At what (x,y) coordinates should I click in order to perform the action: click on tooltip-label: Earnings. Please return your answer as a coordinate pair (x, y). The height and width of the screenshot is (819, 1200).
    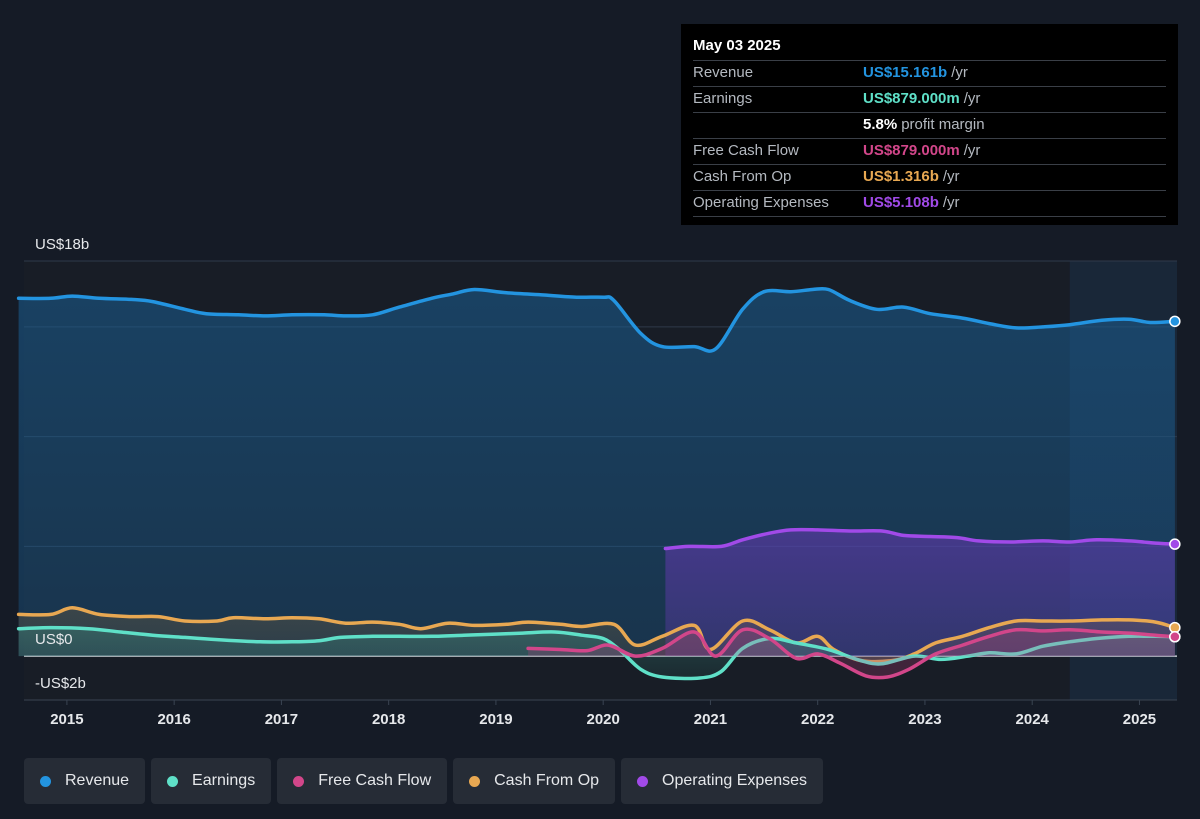
    Looking at the image, I should click on (723, 98).